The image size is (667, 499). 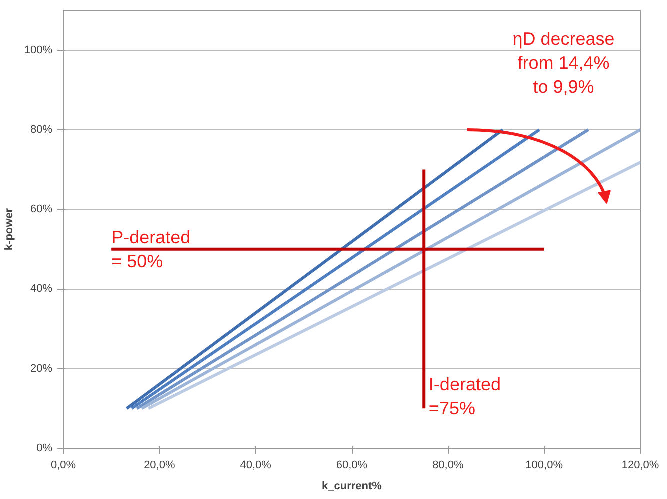 I want to click on x-tick-label: 80,0%, so click(x=448, y=466).